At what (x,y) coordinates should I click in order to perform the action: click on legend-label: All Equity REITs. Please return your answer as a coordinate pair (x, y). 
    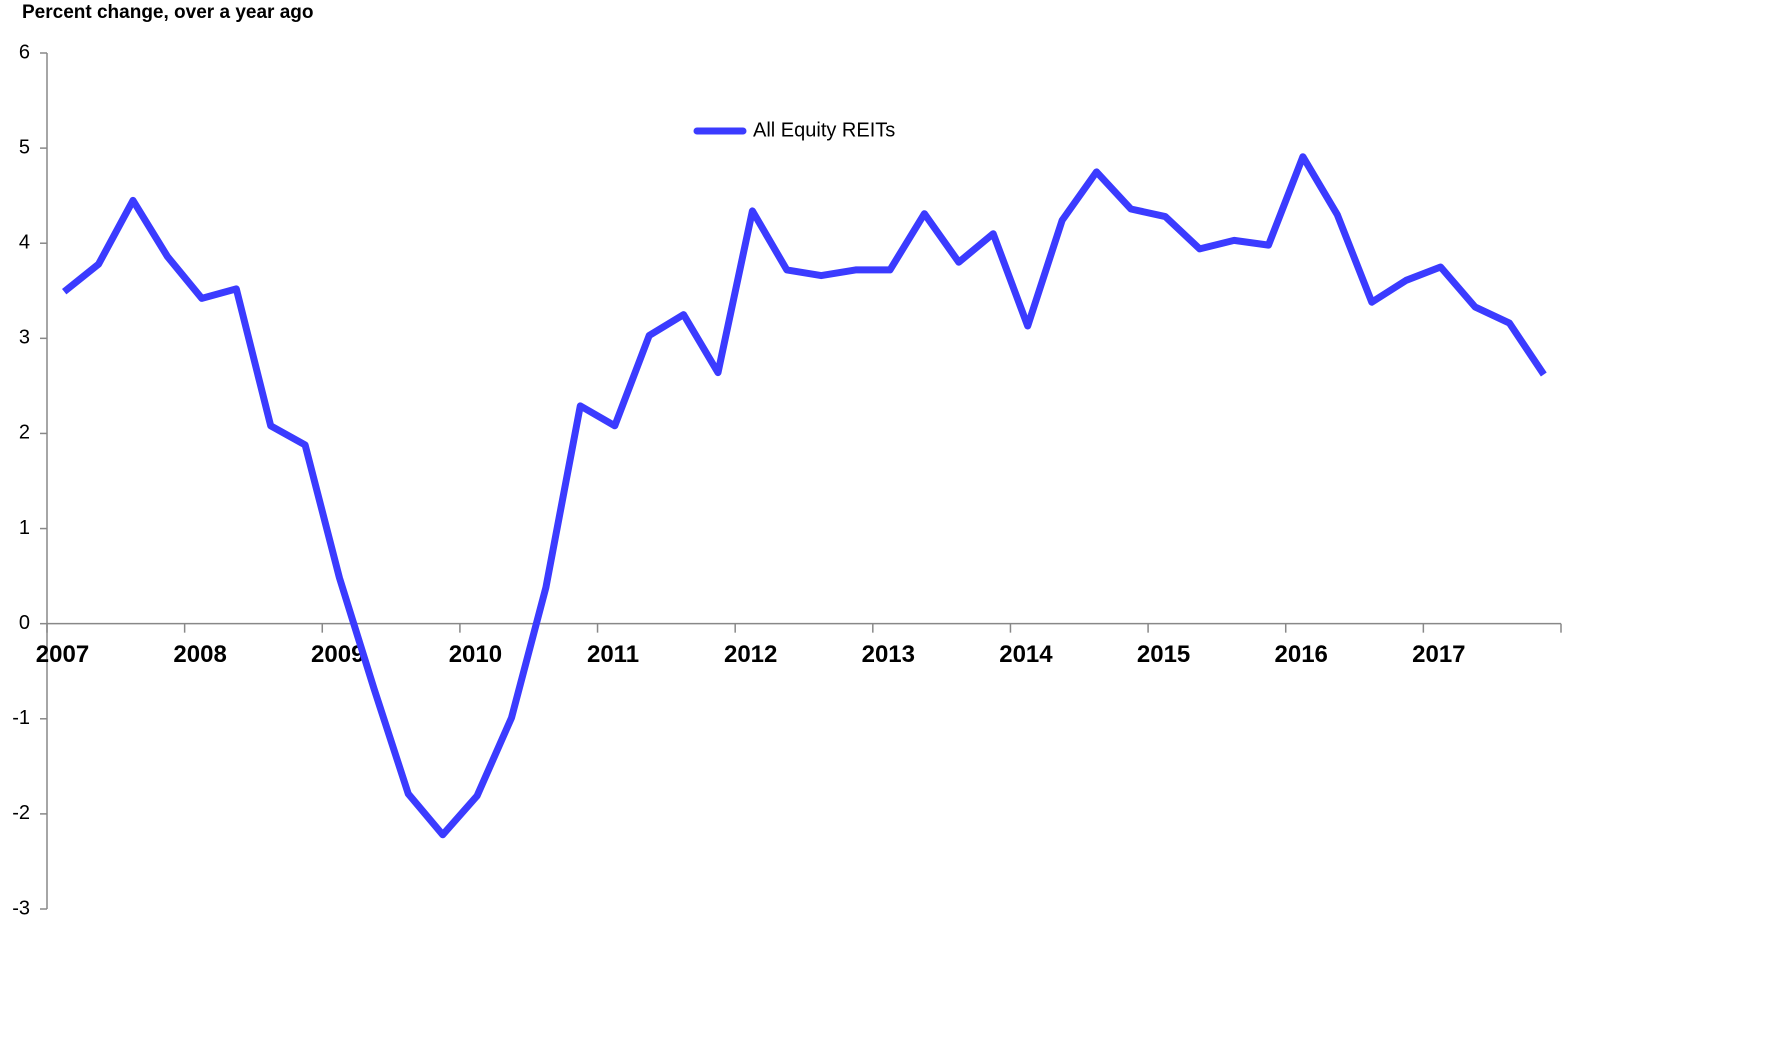
    Looking at the image, I should click on (824, 130).